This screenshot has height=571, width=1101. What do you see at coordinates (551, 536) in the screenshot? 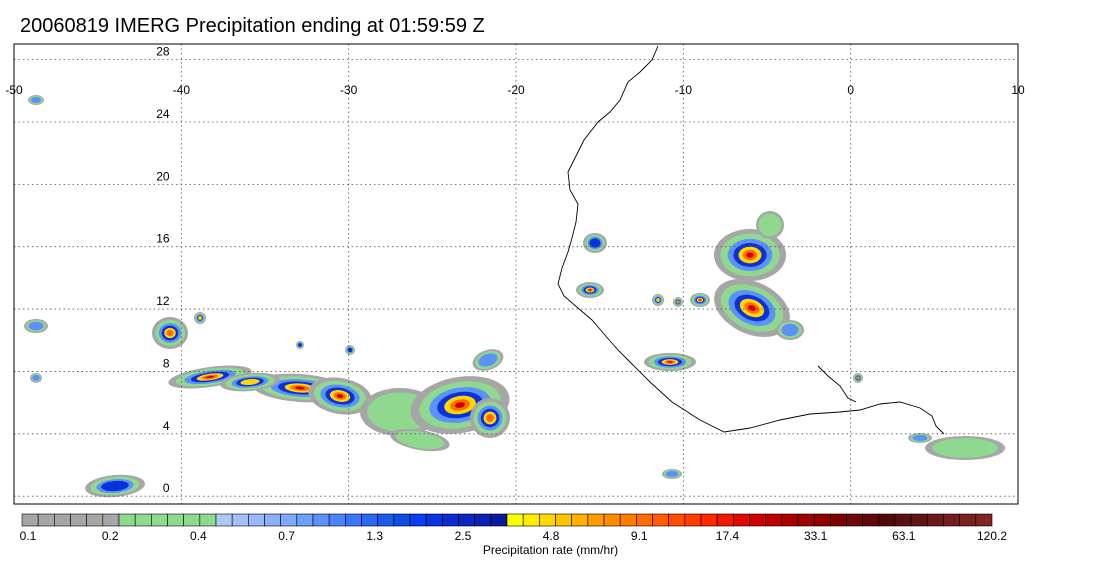
I see `colorbar-tick-label: 4.8` at bounding box center [551, 536].